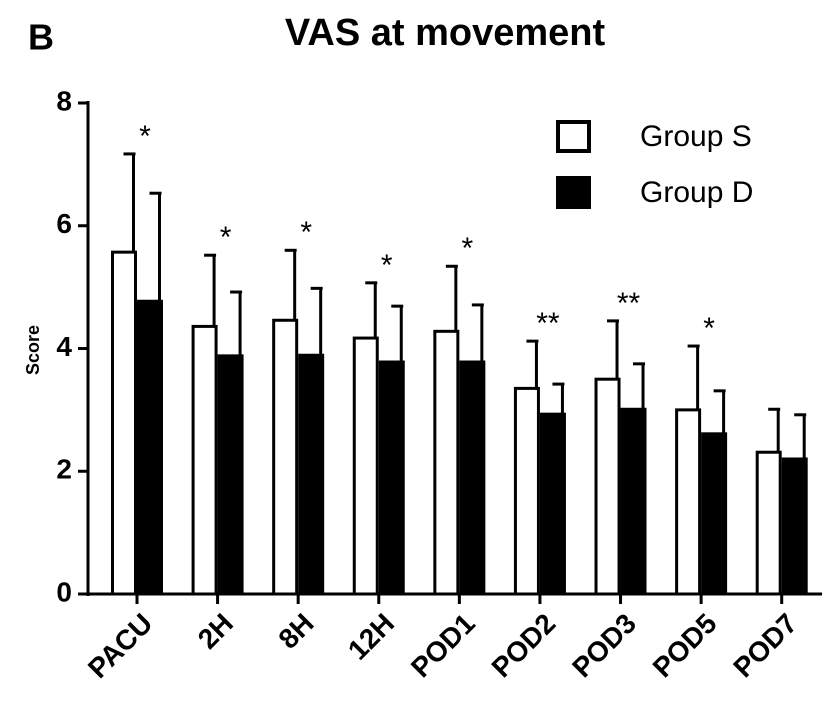 The width and height of the screenshot is (831, 715). I want to click on x-tick-label: POD3, so click(604, 646).